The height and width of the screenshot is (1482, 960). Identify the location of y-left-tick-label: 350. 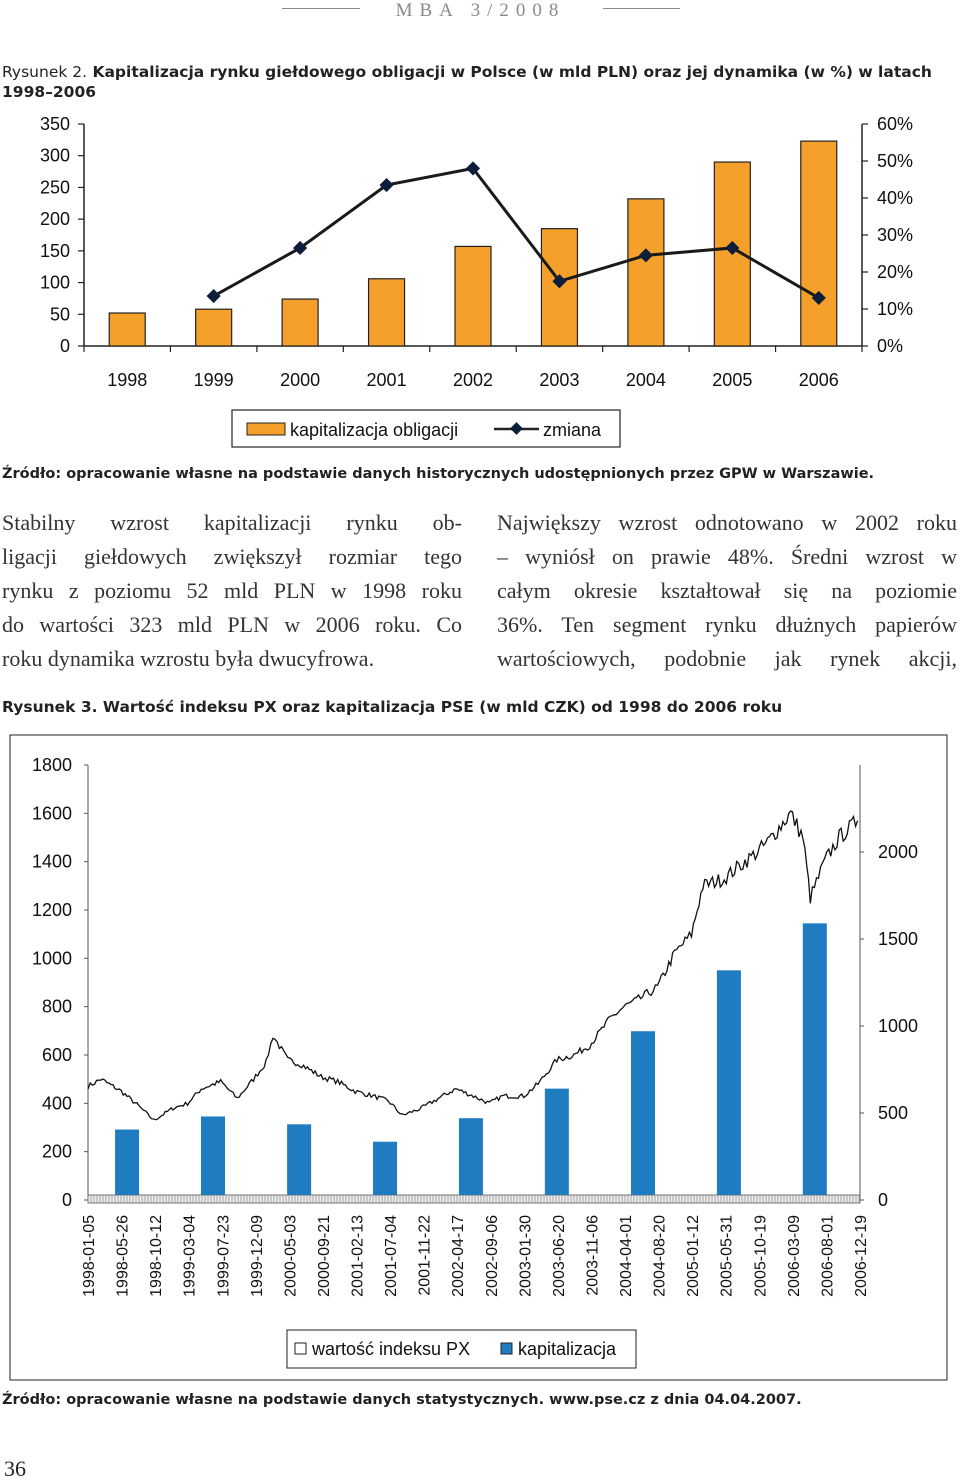
(55, 124).